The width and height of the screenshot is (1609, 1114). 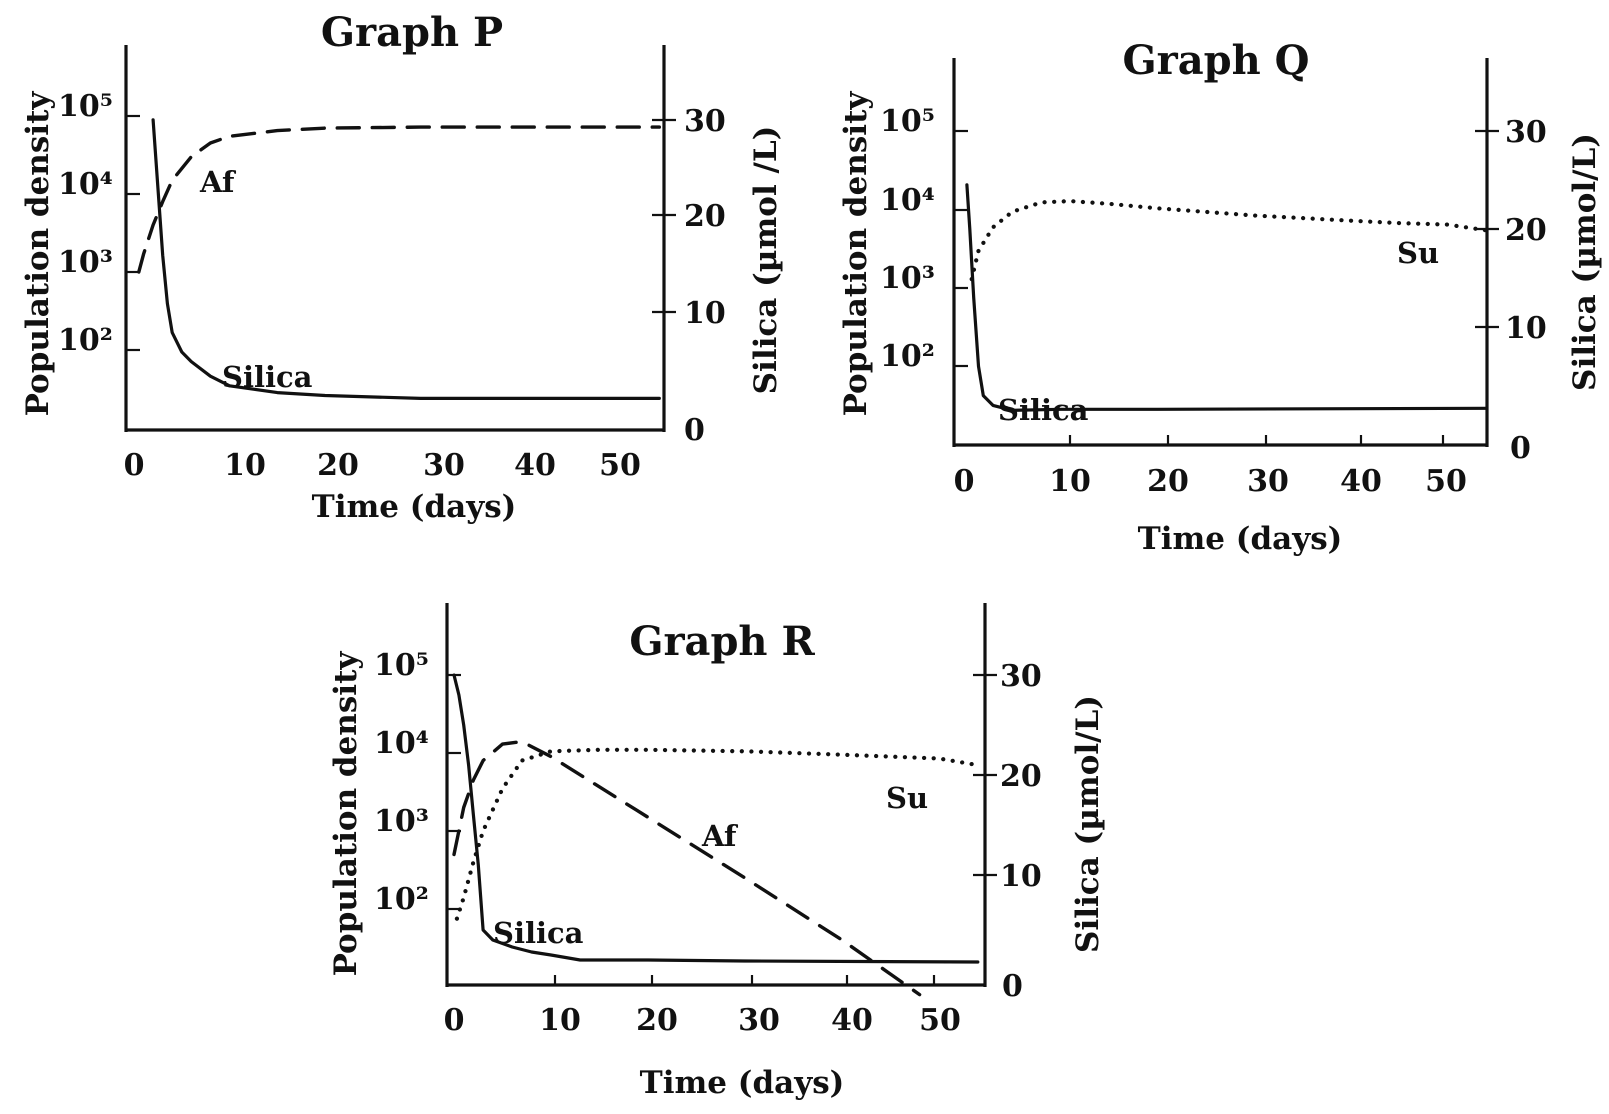 I want to click on graph-q-left-axis-title: Population density, so click(x=856, y=254).